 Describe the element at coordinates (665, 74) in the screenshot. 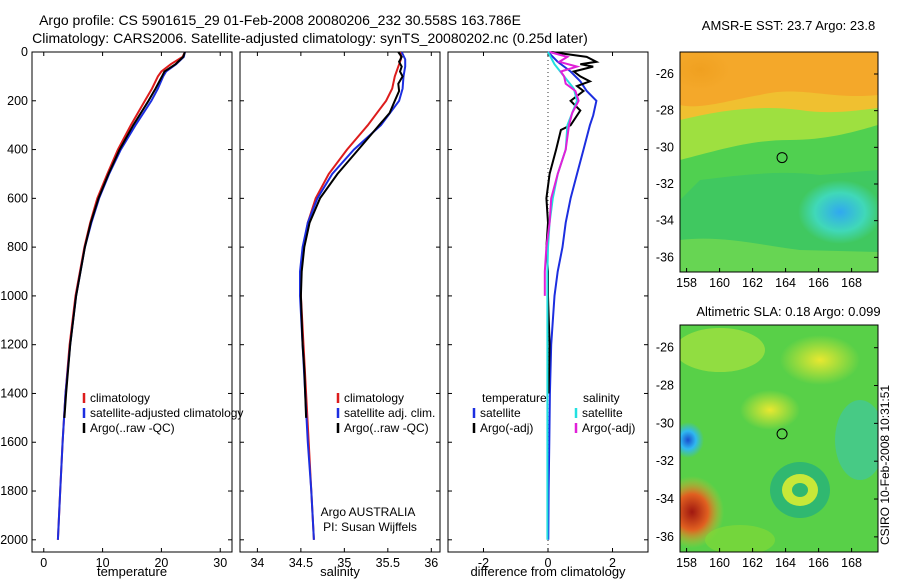

I see `sst-ytick-label: -26` at that location.